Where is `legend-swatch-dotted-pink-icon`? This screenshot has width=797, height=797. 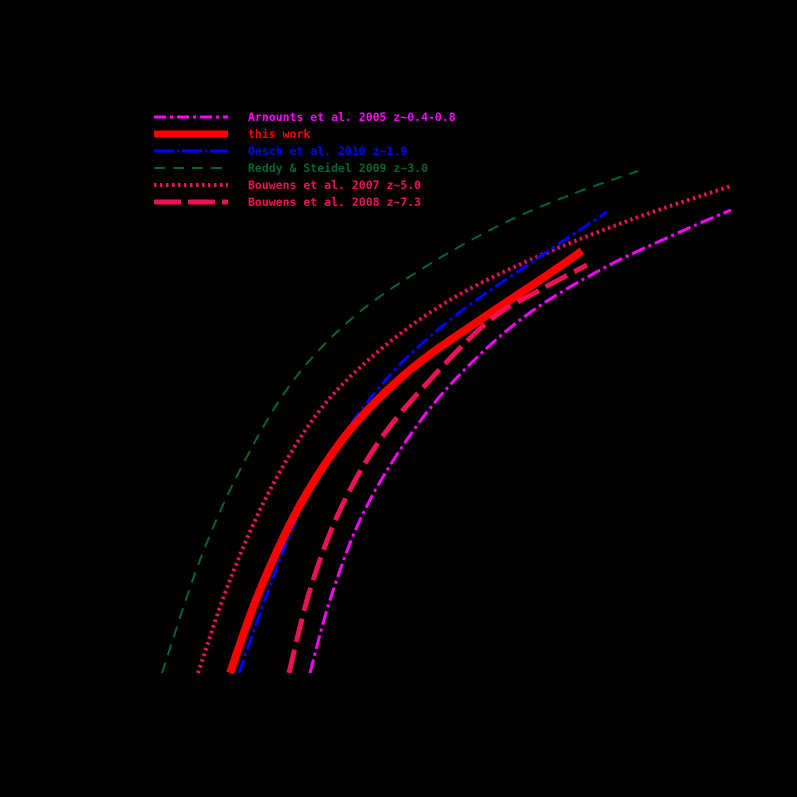 legend-swatch-dotted-pink-icon is located at coordinates (191, 185).